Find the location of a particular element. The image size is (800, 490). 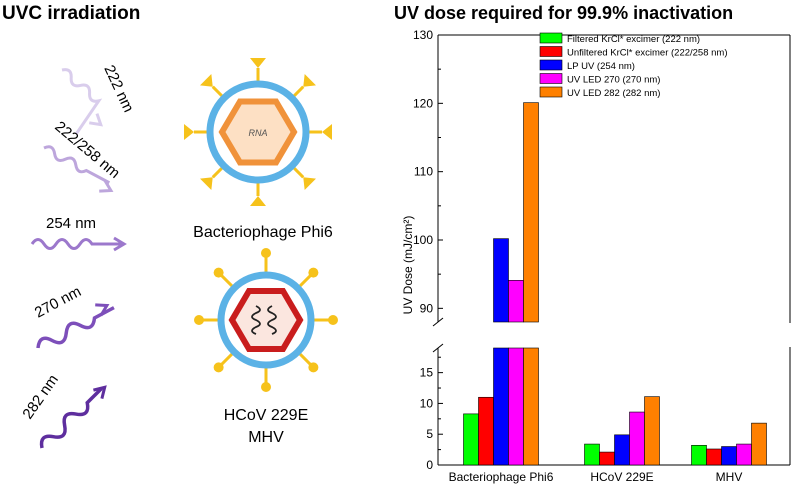

wave-270-icon is located at coordinates (75, 327).